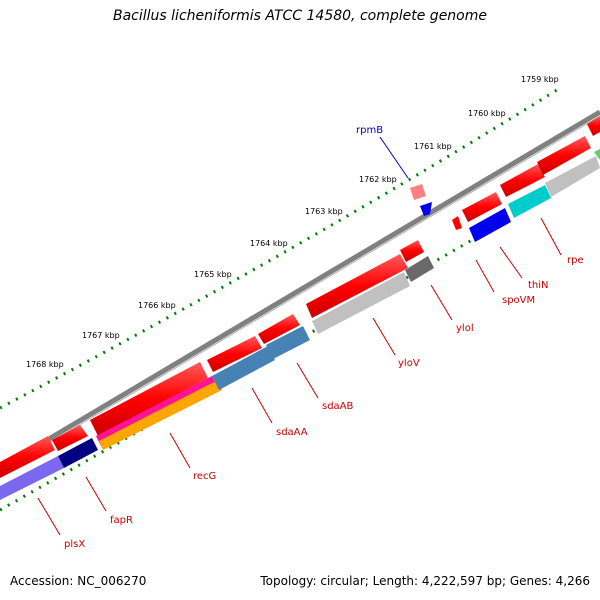 The image size is (600, 600). What do you see at coordinates (204, 476) in the screenshot?
I see `gene-label-recG: recG` at bounding box center [204, 476].